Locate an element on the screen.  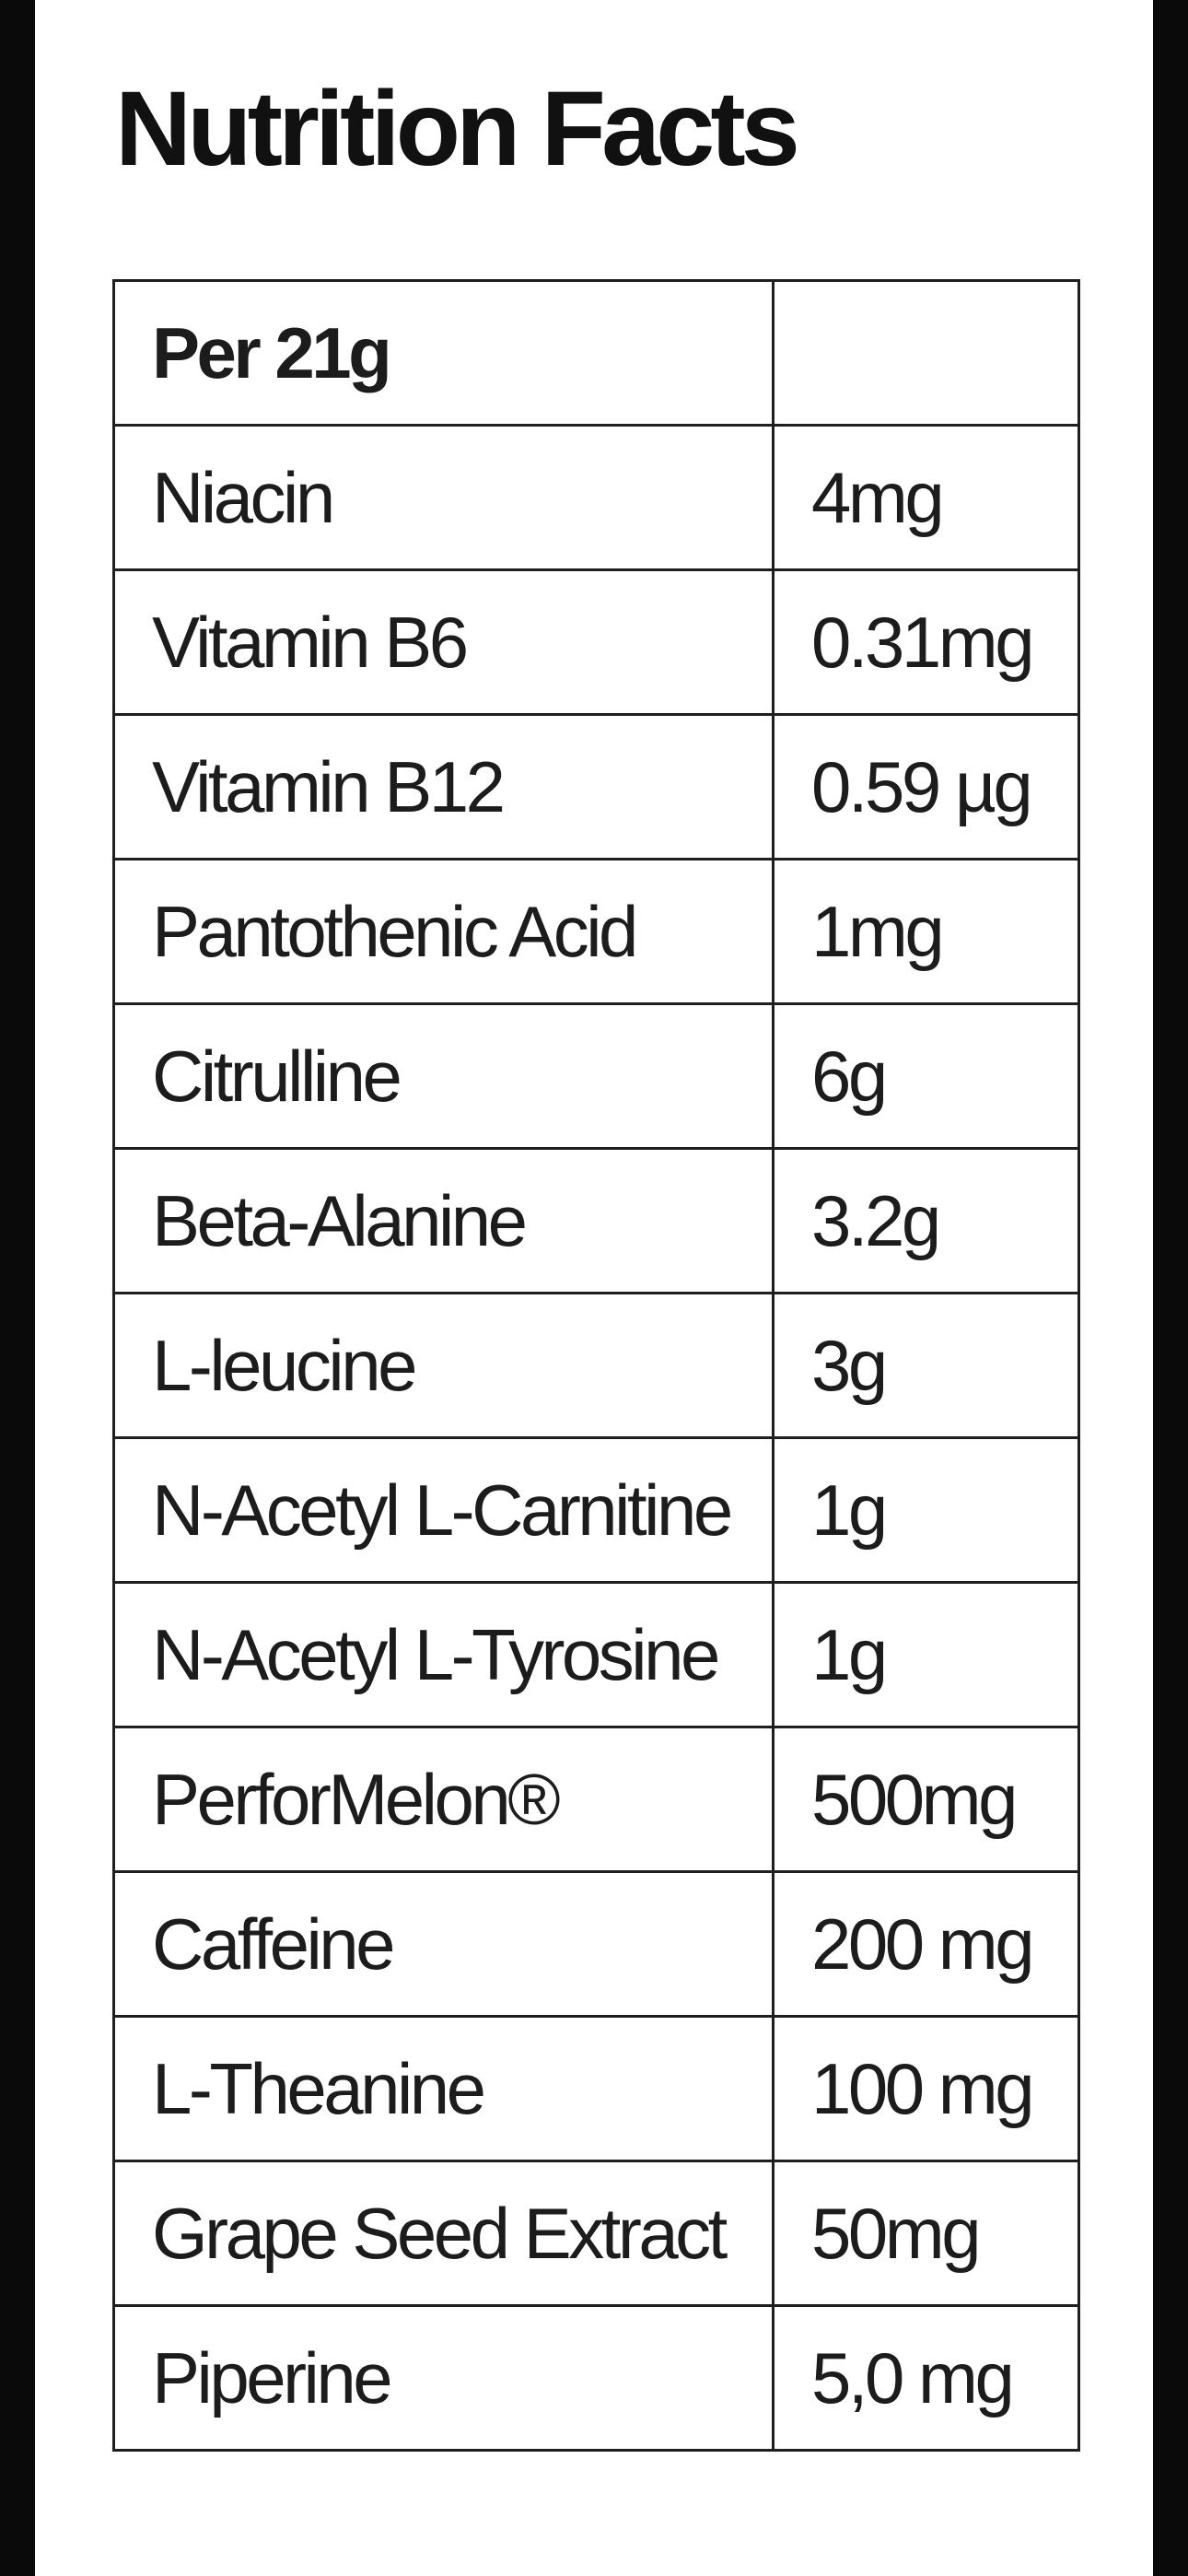
table-row: Grape Seed Extract 50mg is located at coordinates (596, 2233).